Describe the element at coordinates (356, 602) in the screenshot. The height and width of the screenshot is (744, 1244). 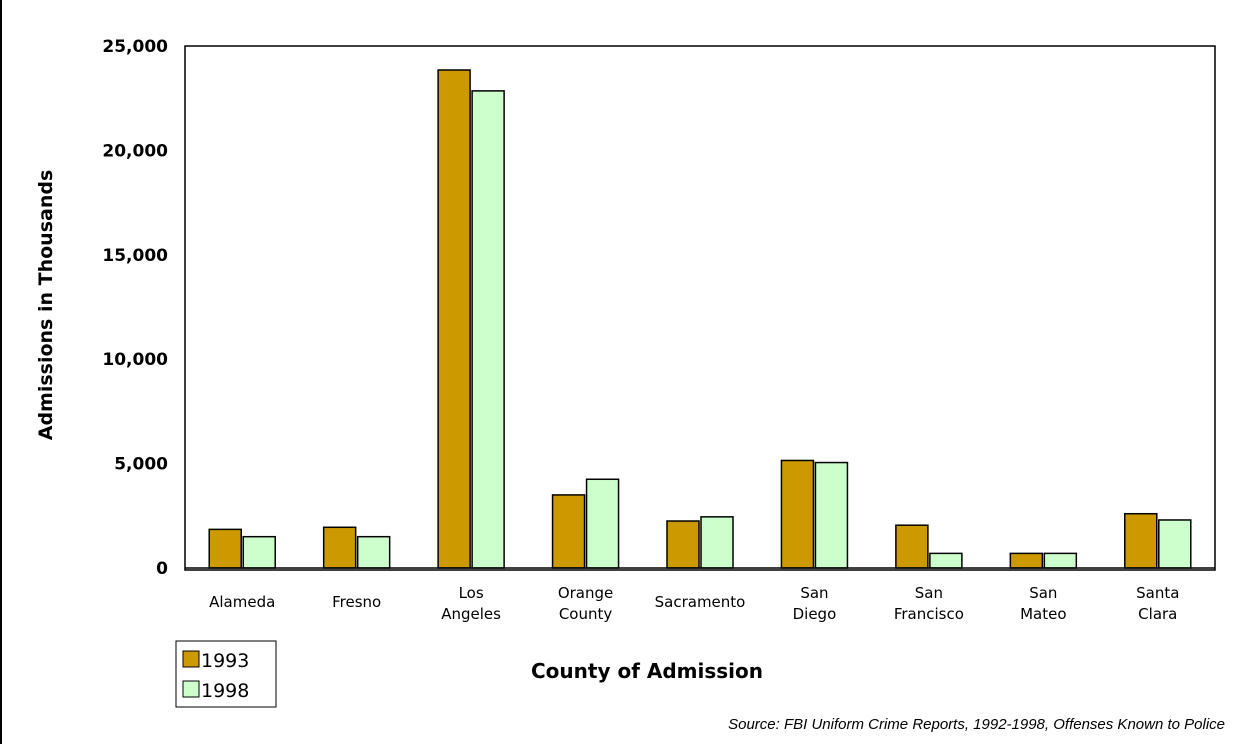
I see `x-tick-label: Fresno` at that location.